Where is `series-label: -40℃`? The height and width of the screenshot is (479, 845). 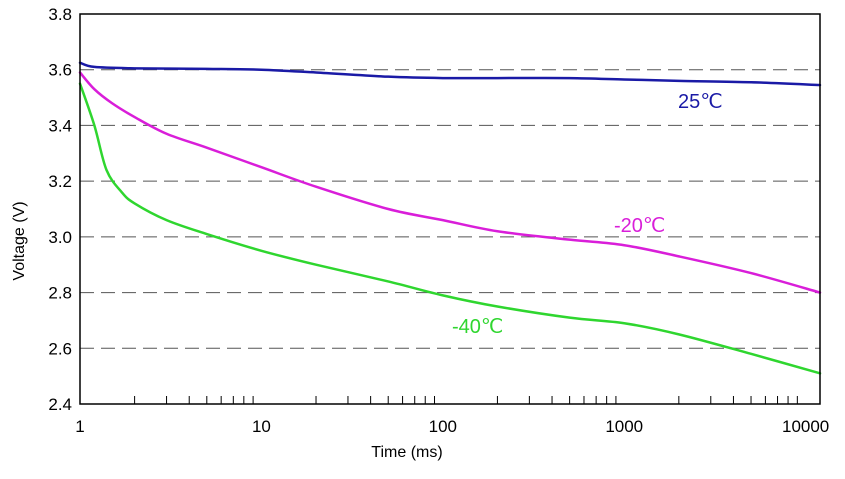 series-label: -40℃ is located at coordinates (477, 327).